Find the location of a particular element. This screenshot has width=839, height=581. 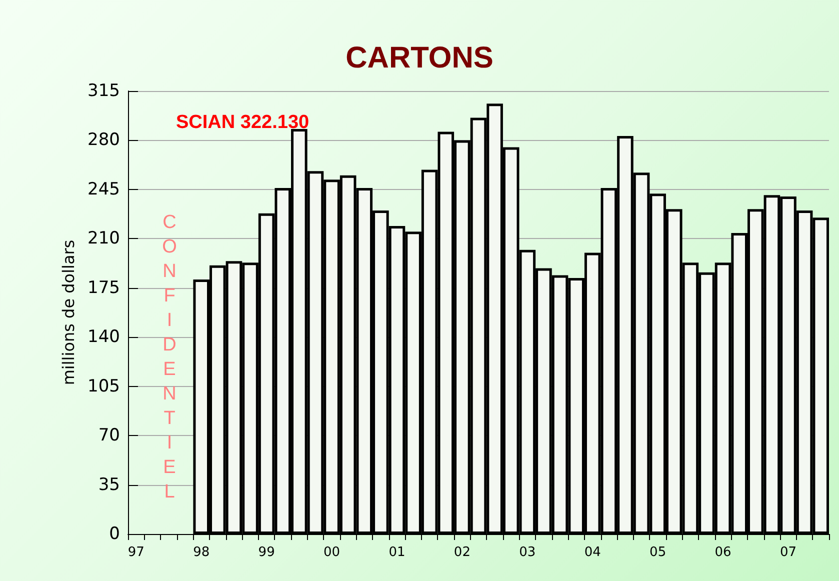

x-tick-label: 99 is located at coordinates (266, 552).